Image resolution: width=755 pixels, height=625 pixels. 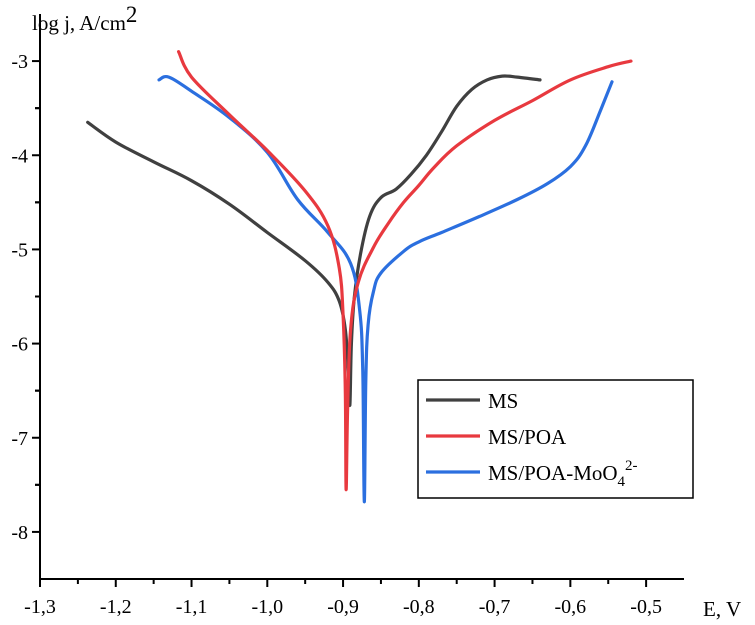 What do you see at coordinates (563, 474) in the screenshot?
I see `legend-label: MS/POA-MoO42-` at bounding box center [563, 474].